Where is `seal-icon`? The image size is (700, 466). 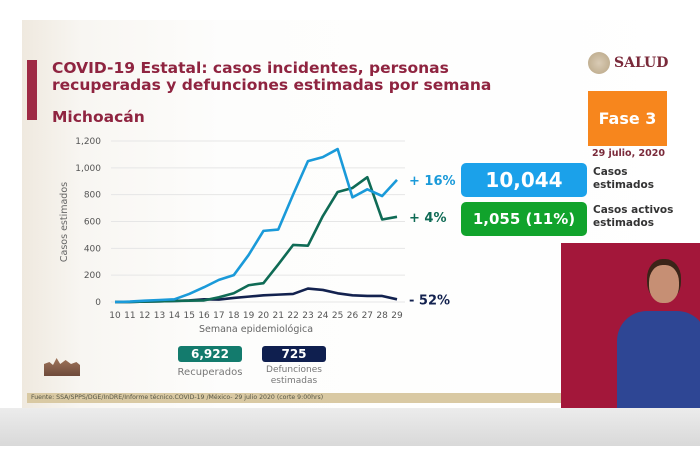 seal-icon is located at coordinates (599, 63).